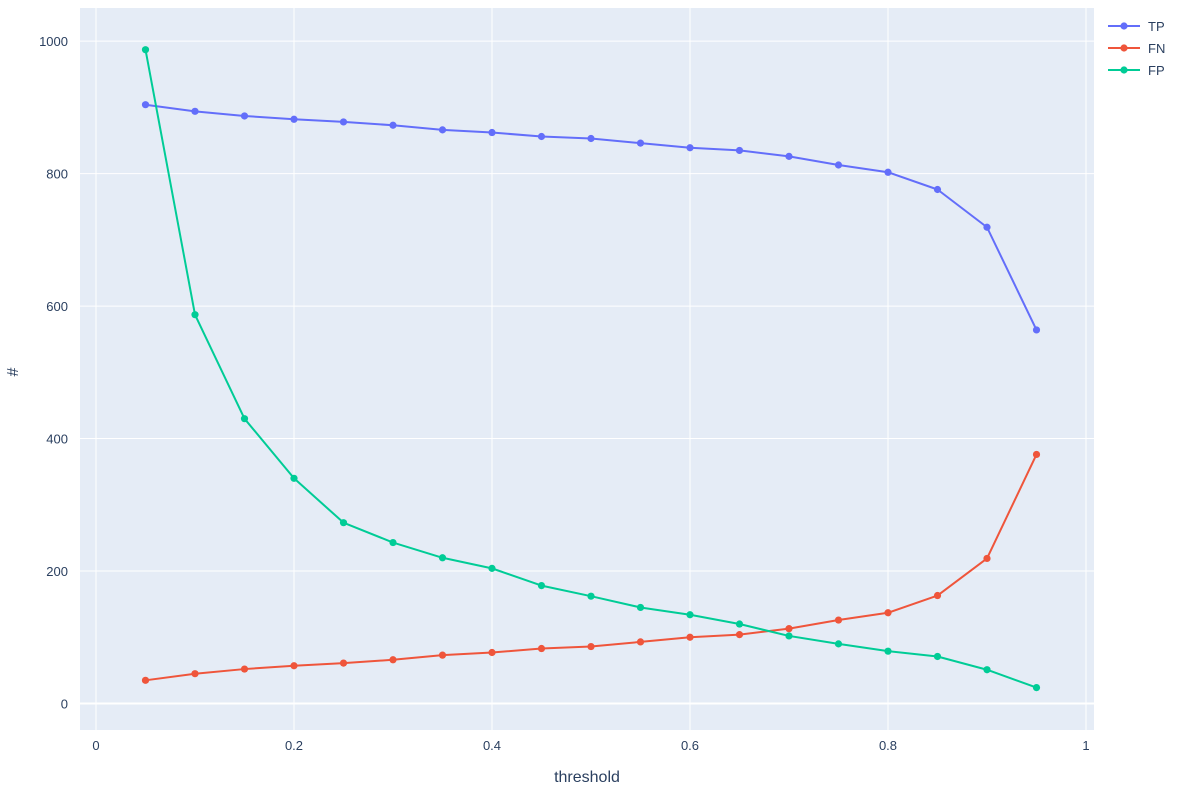 This screenshot has width=1191, height=787. Describe the element at coordinates (57, 571) in the screenshot. I see `y-tick-label: 200` at that location.